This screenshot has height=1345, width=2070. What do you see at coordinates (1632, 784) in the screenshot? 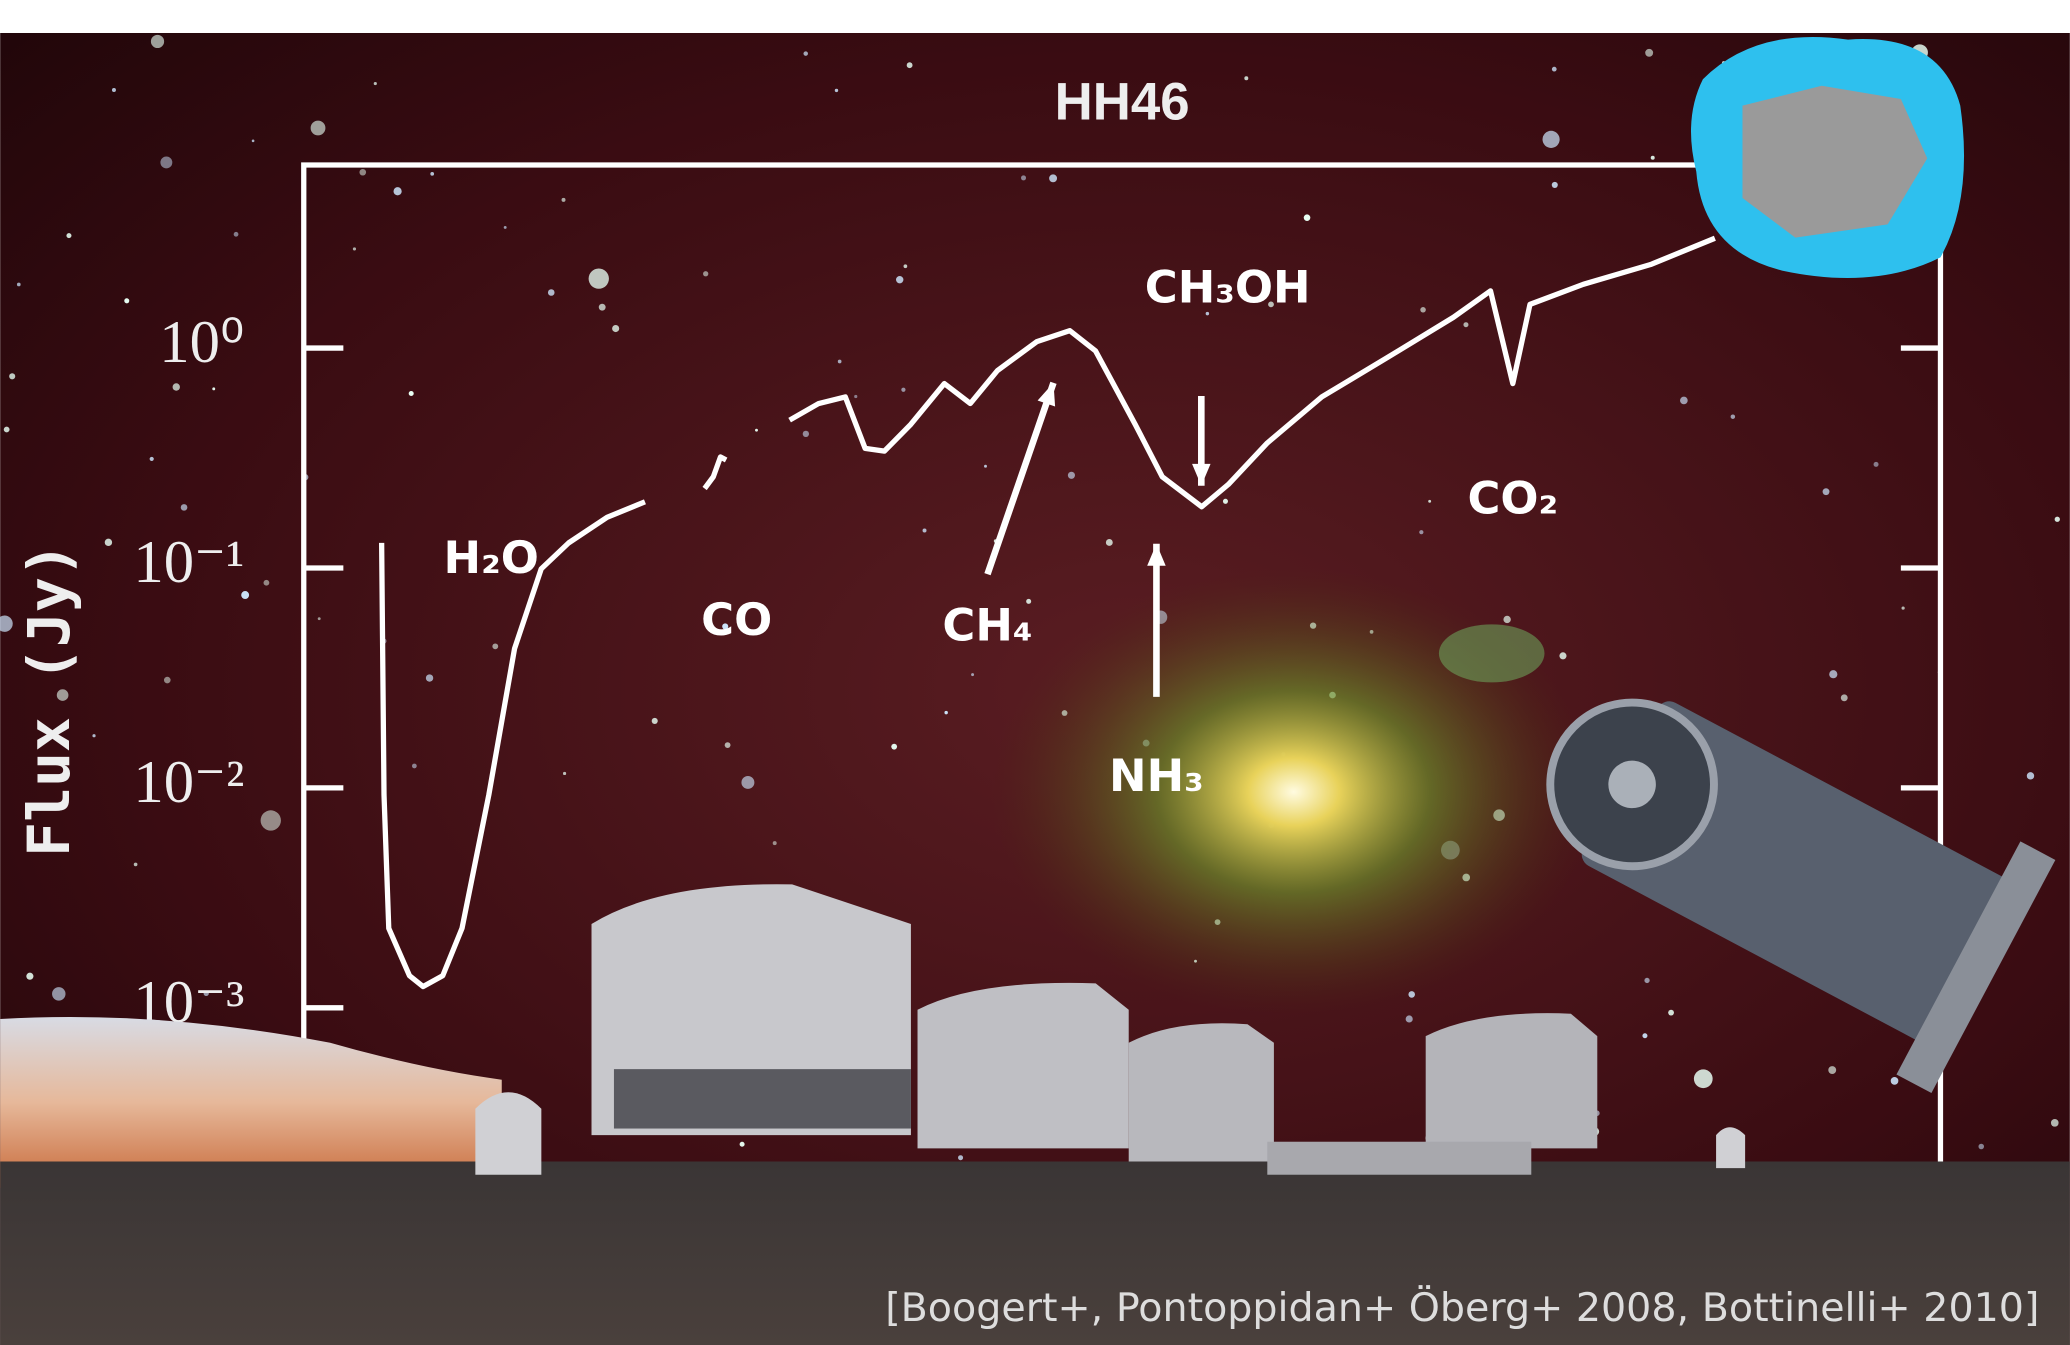
I see `mirror` at bounding box center [1632, 784].